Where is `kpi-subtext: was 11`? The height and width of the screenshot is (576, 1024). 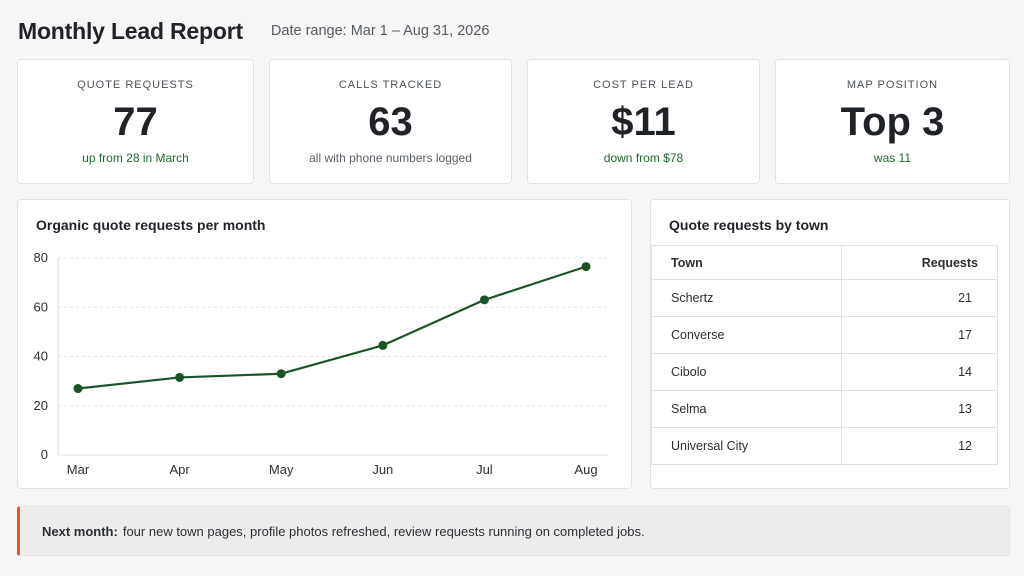
kpi-subtext: was 11 is located at coordinates (892, 158).